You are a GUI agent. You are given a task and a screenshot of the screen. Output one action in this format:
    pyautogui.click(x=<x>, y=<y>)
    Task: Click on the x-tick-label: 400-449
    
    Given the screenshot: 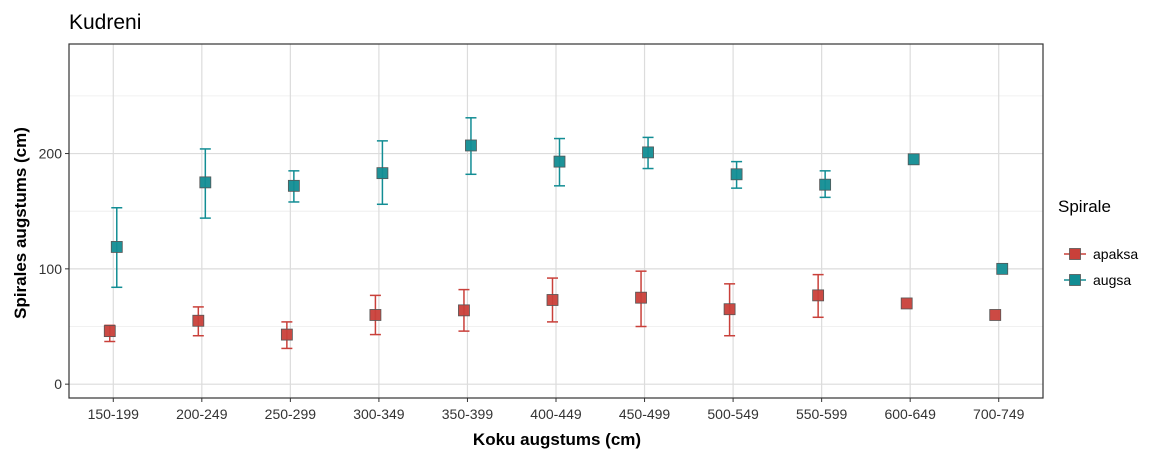 What is the action you would take?
    pyautogui.click(x=556, y=414)
    